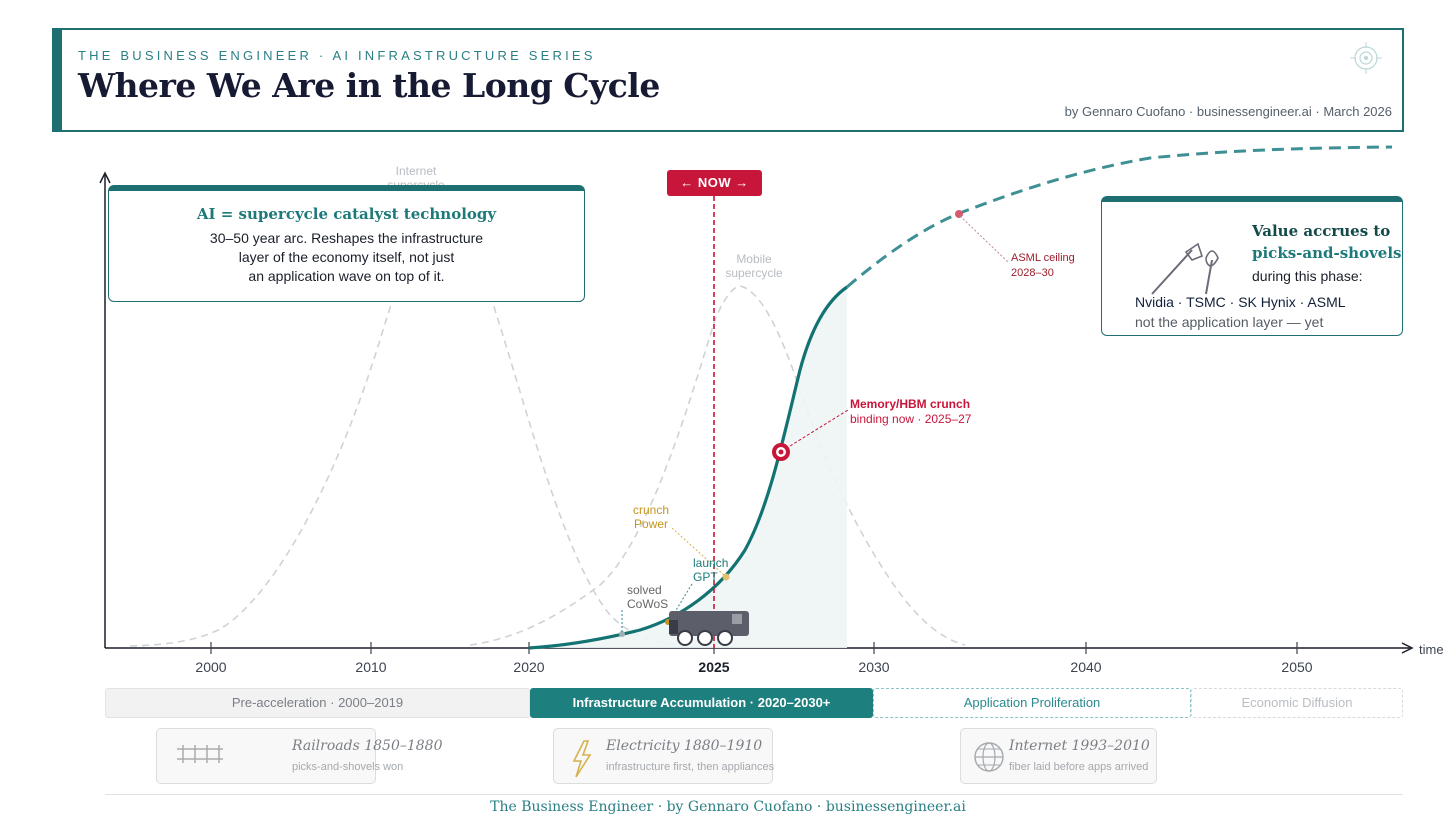 Image resolution: width=1456 pixels, height=821 pixels. I want to click on x-axis-arrow, so click(1407, 648).